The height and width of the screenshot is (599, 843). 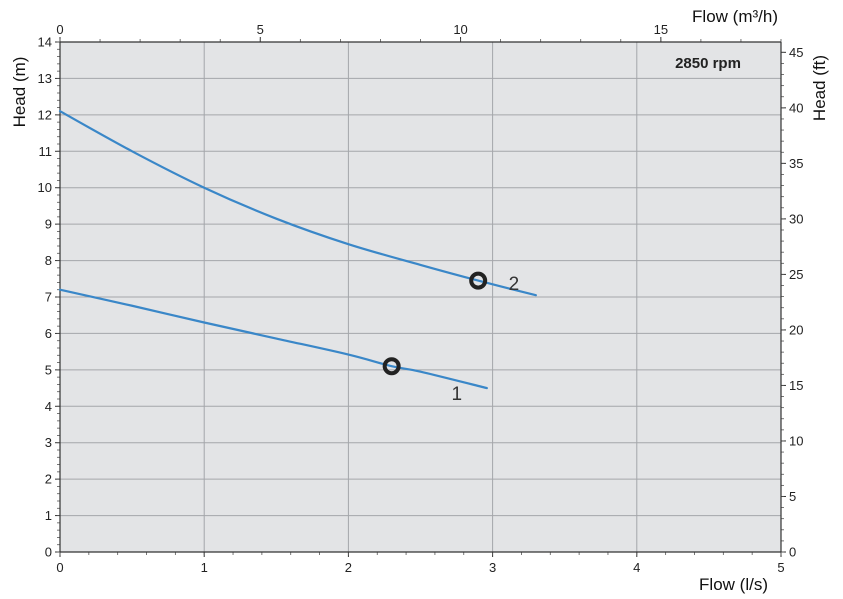 What do you see at coordinates (492, 567) in the screenshot?
I see `x-bottom-tick-label: 3` at bounding box center [492, 567].